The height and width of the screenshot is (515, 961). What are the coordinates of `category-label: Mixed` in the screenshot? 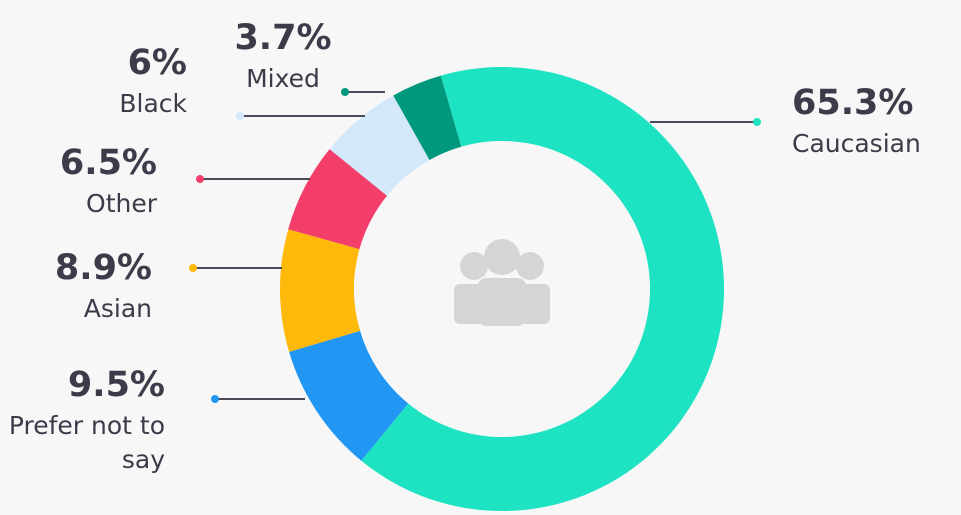 It's located at (283, 78).